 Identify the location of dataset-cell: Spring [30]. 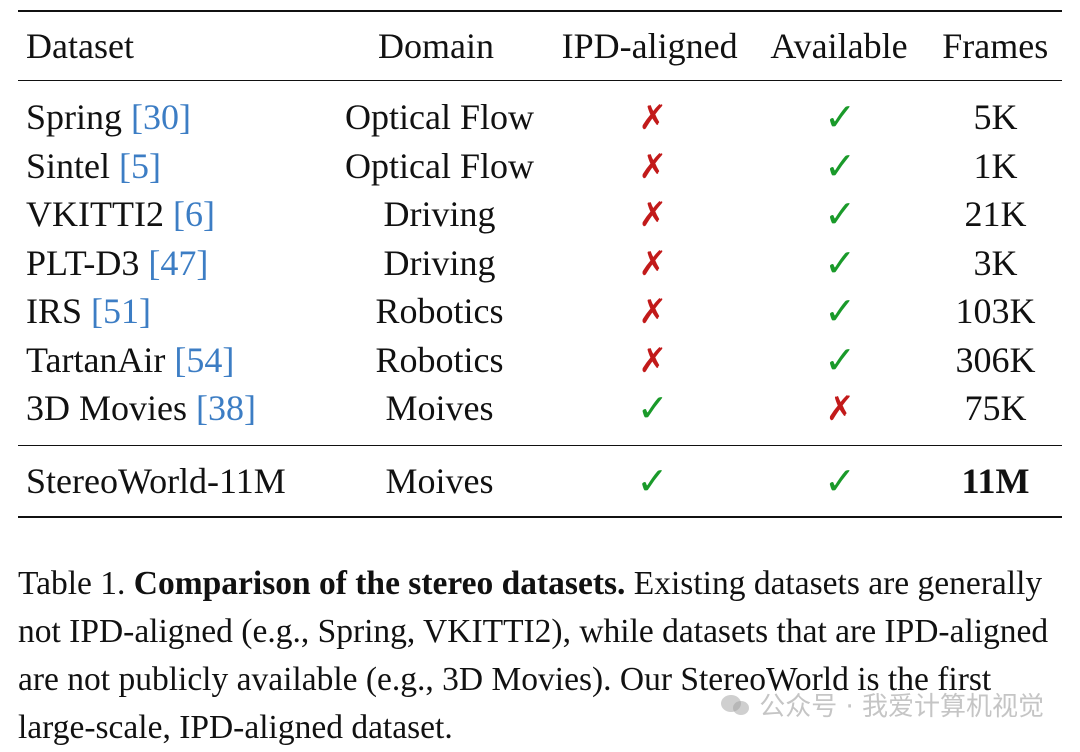
(171, 111).